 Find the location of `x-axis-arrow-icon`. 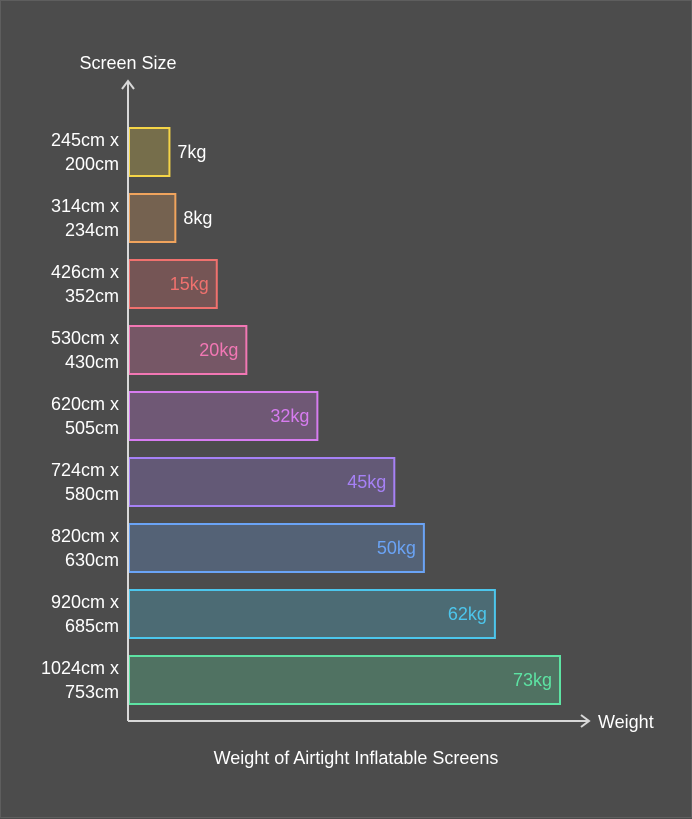

x-axis-arrow-icon is located at coordinates (585, 721).